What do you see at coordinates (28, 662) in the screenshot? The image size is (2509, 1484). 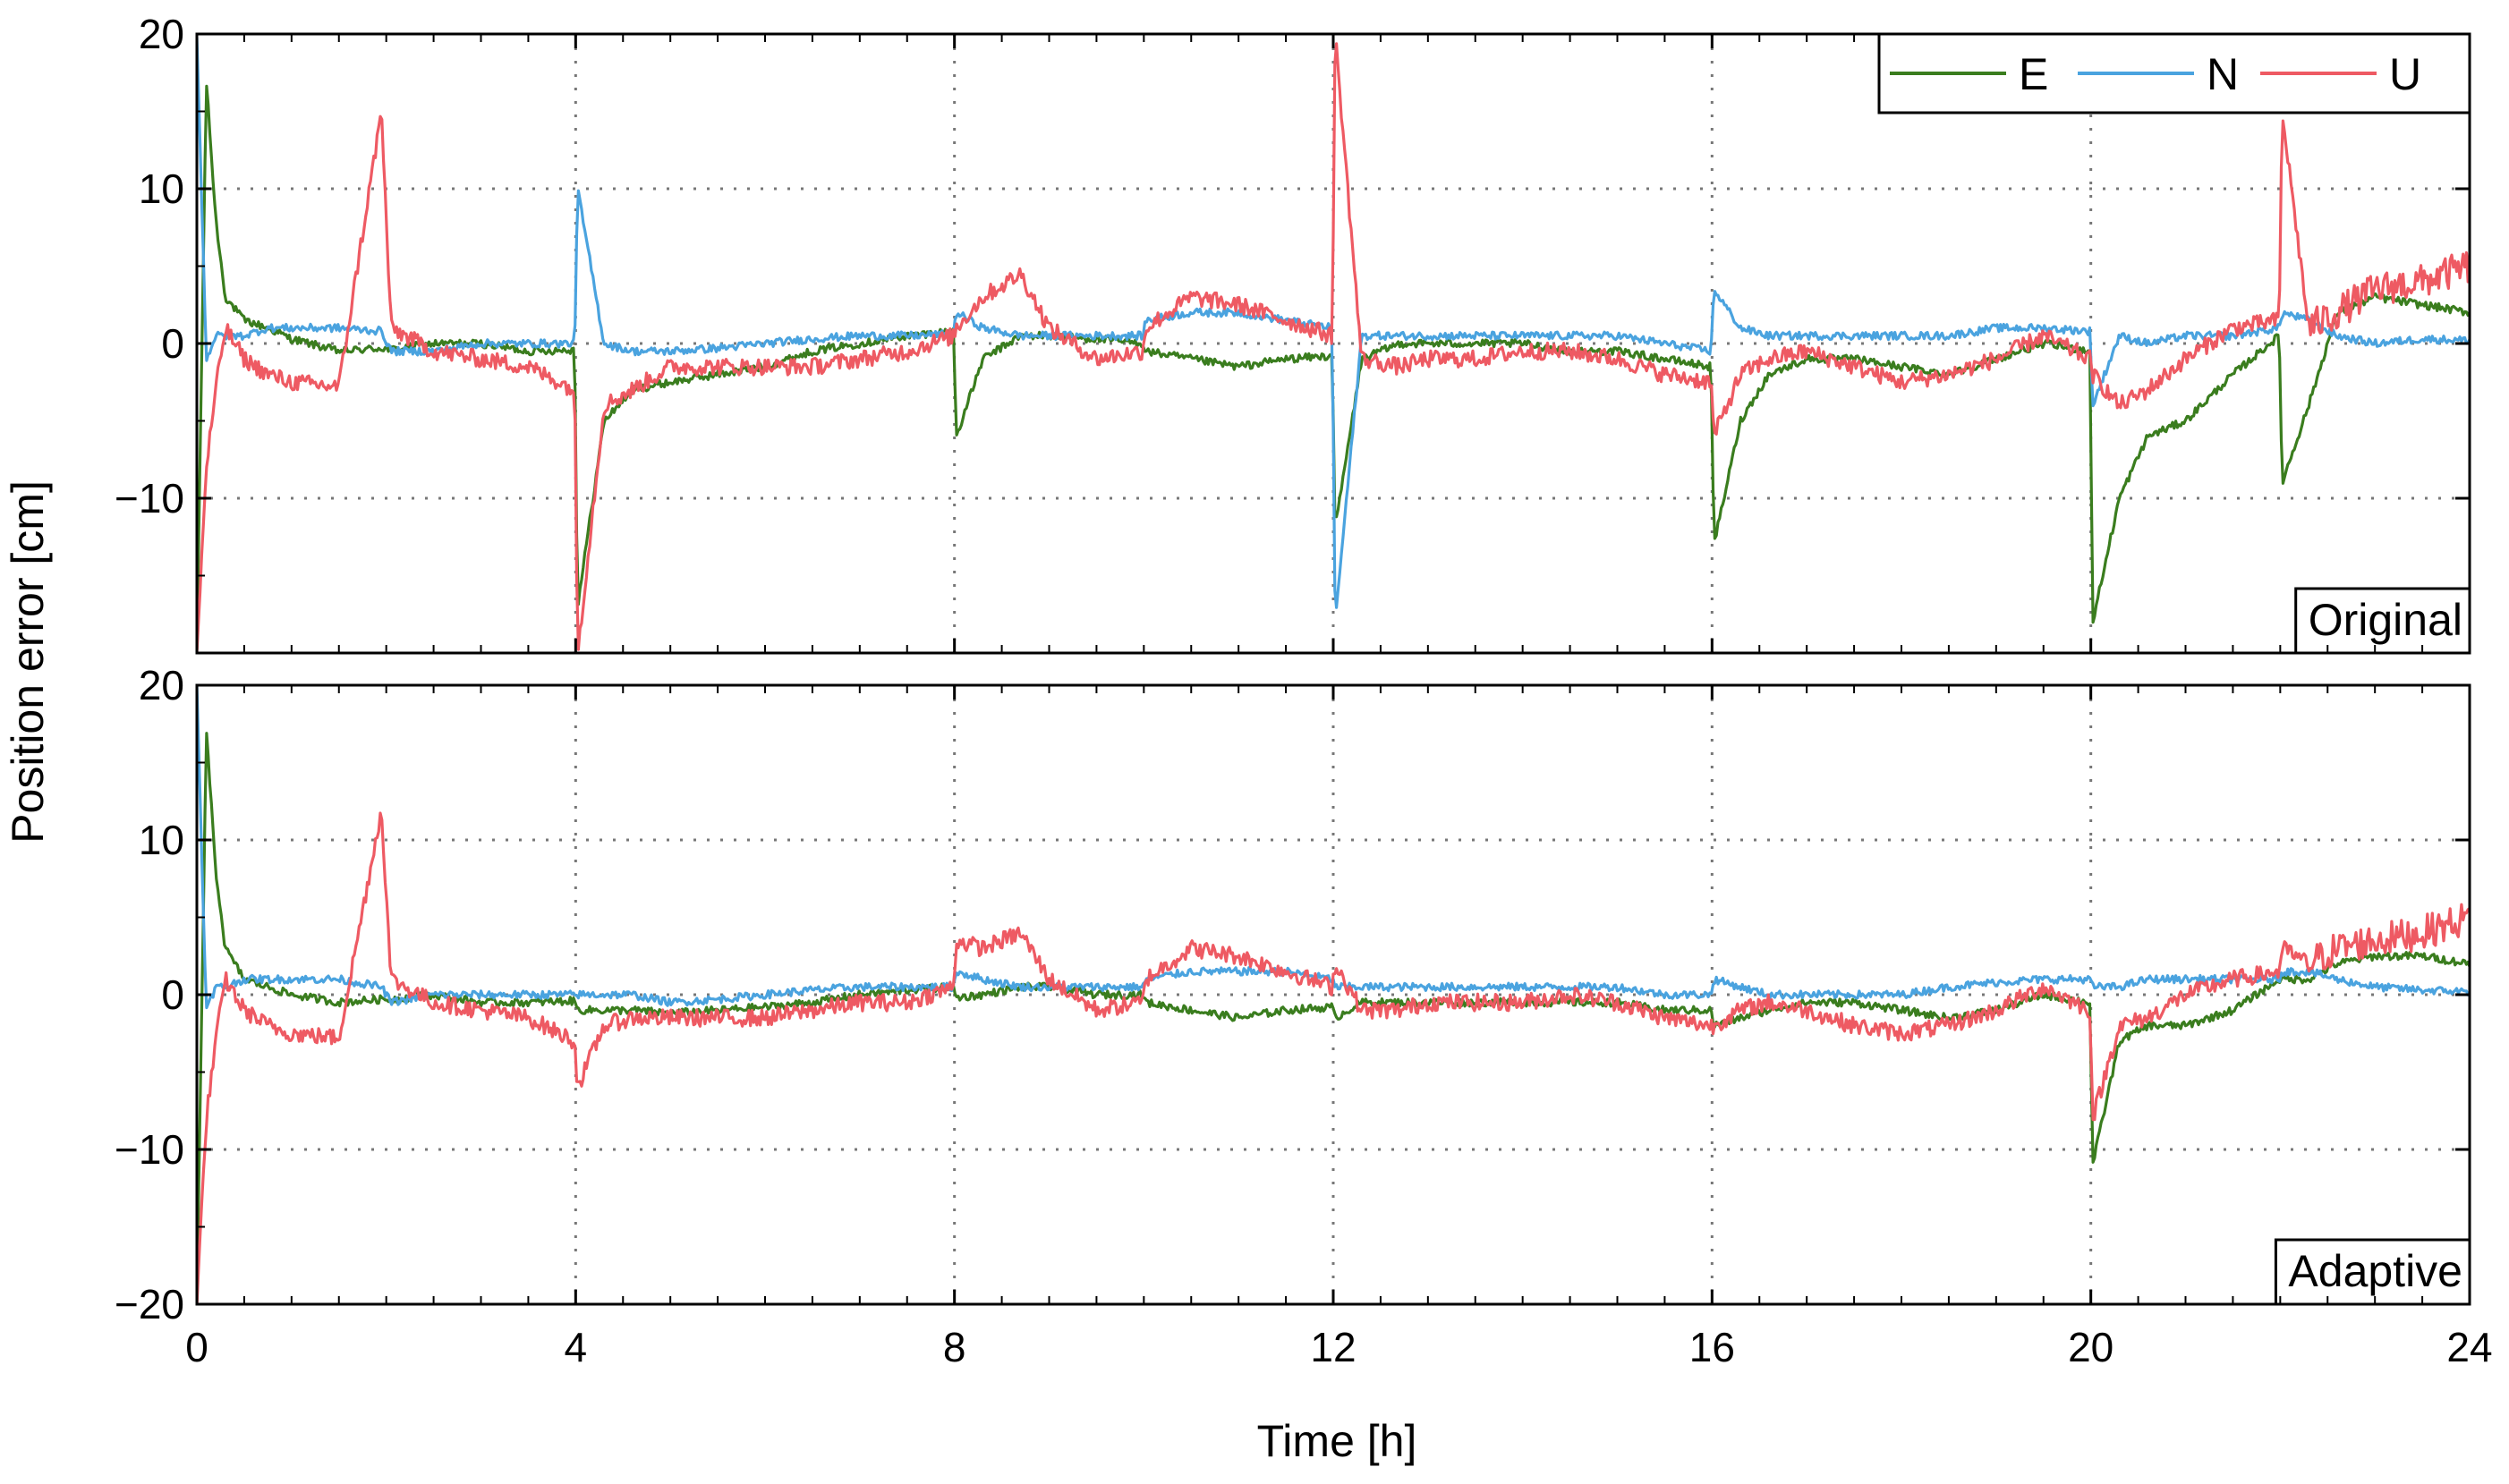 I see `y-axis-title: Position error [cm]` at bounding box center [28, 662].